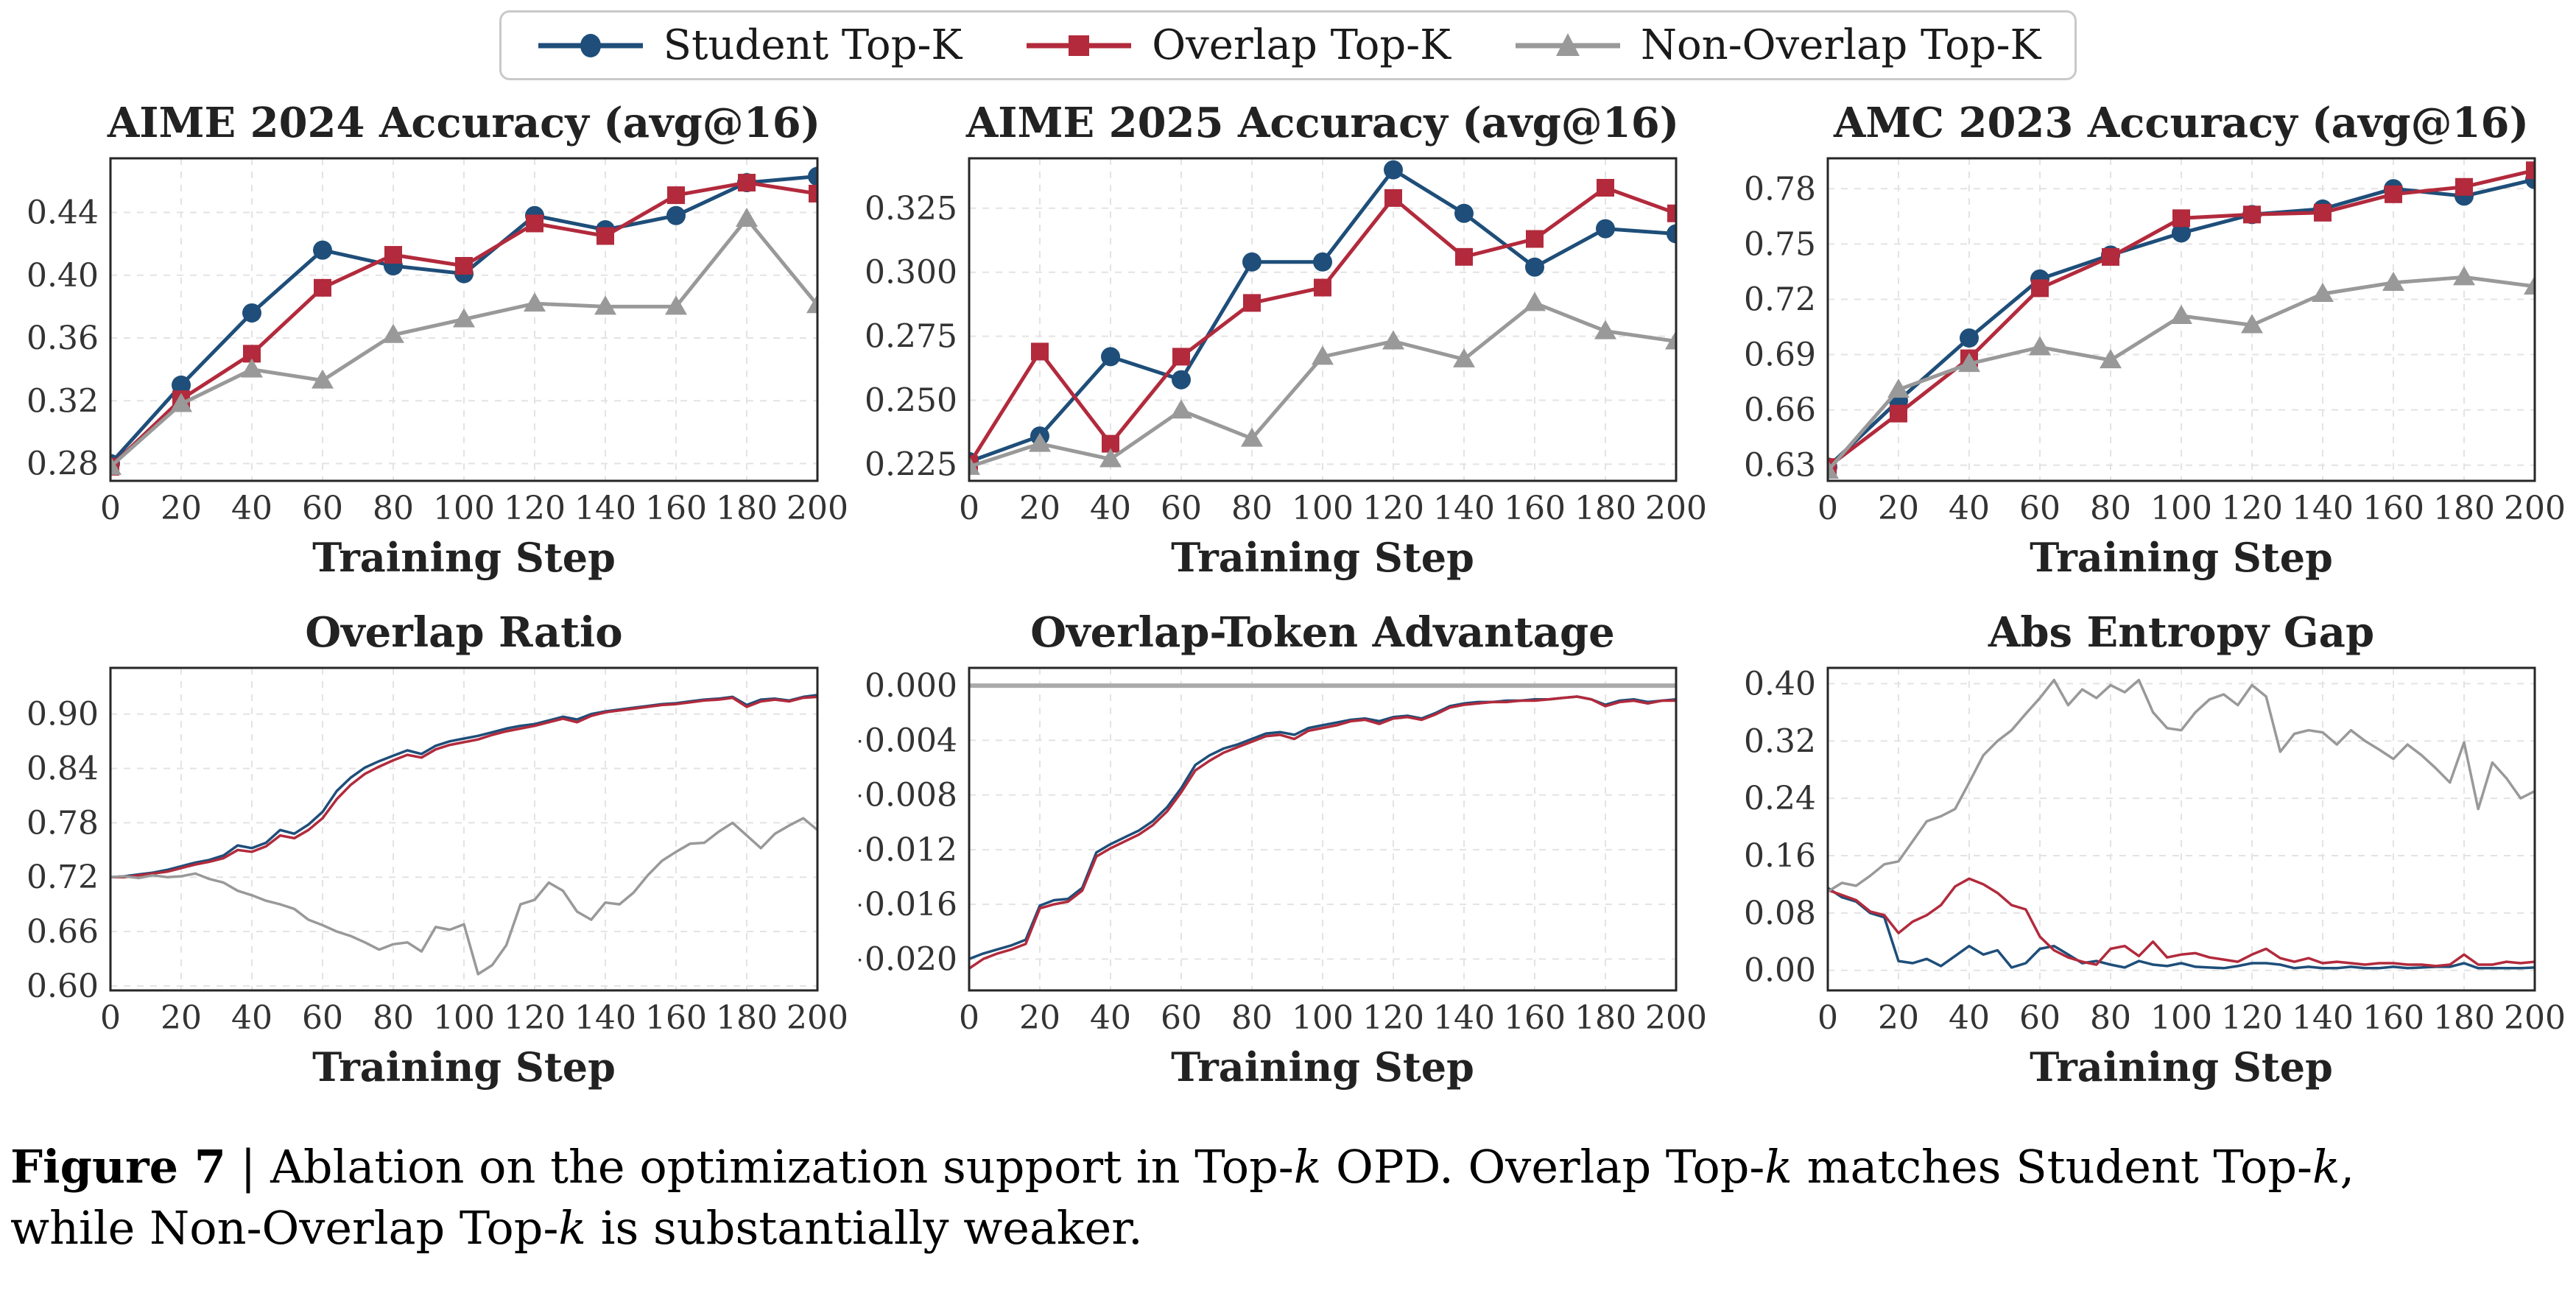 This screenshot has height=1296, width=2576. What do you see at coordinates (908, 850) in the screenshot?
I see `y-tick-label: −0.012` at bounding box center [908, 850].